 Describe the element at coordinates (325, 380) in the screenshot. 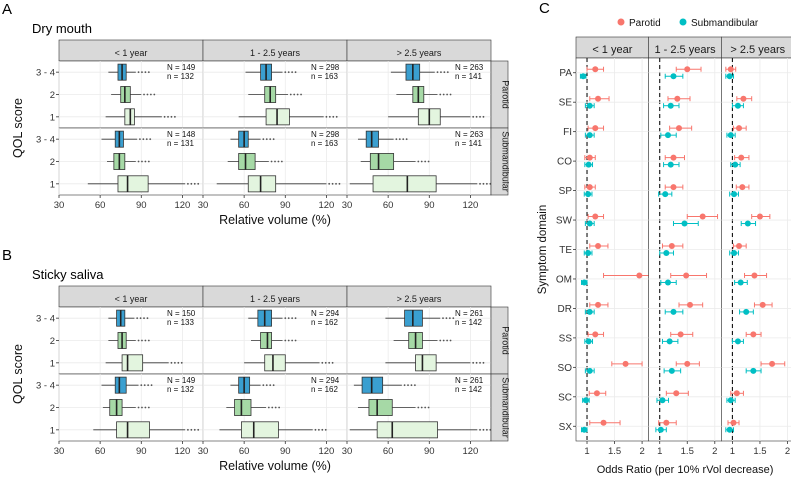

I see `sample-size-N: N = 294` at that location.